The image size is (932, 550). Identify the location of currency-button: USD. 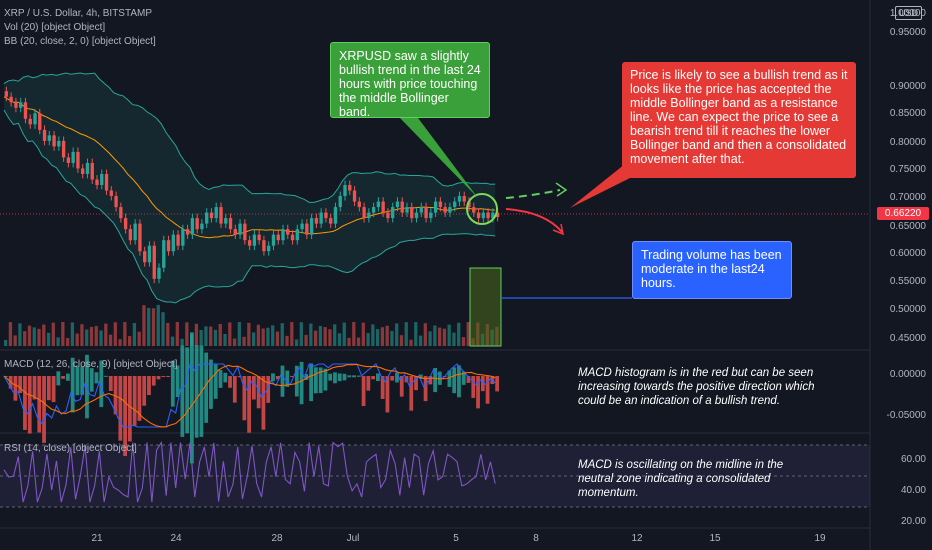
(908, 13).